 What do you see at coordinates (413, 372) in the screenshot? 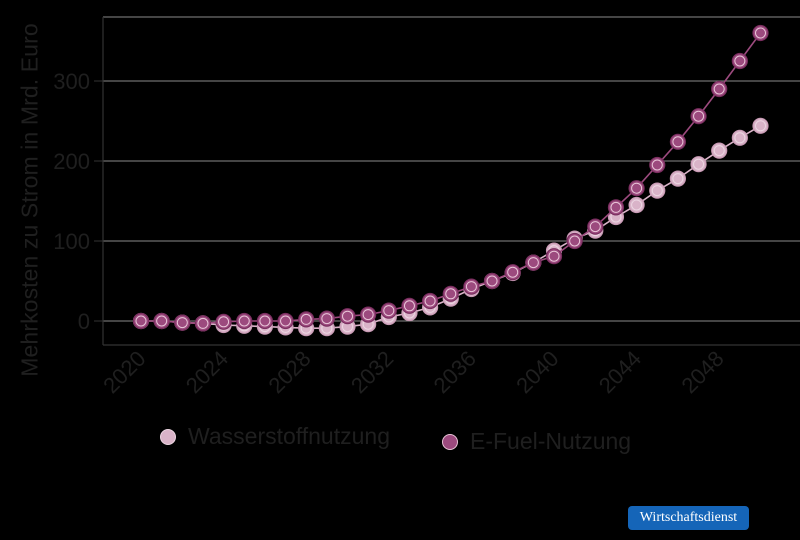
I see `x-axis-ticks: 2020 2024 2028 2032 2036 2040 2044 2048` at bounding box center [413, 372].